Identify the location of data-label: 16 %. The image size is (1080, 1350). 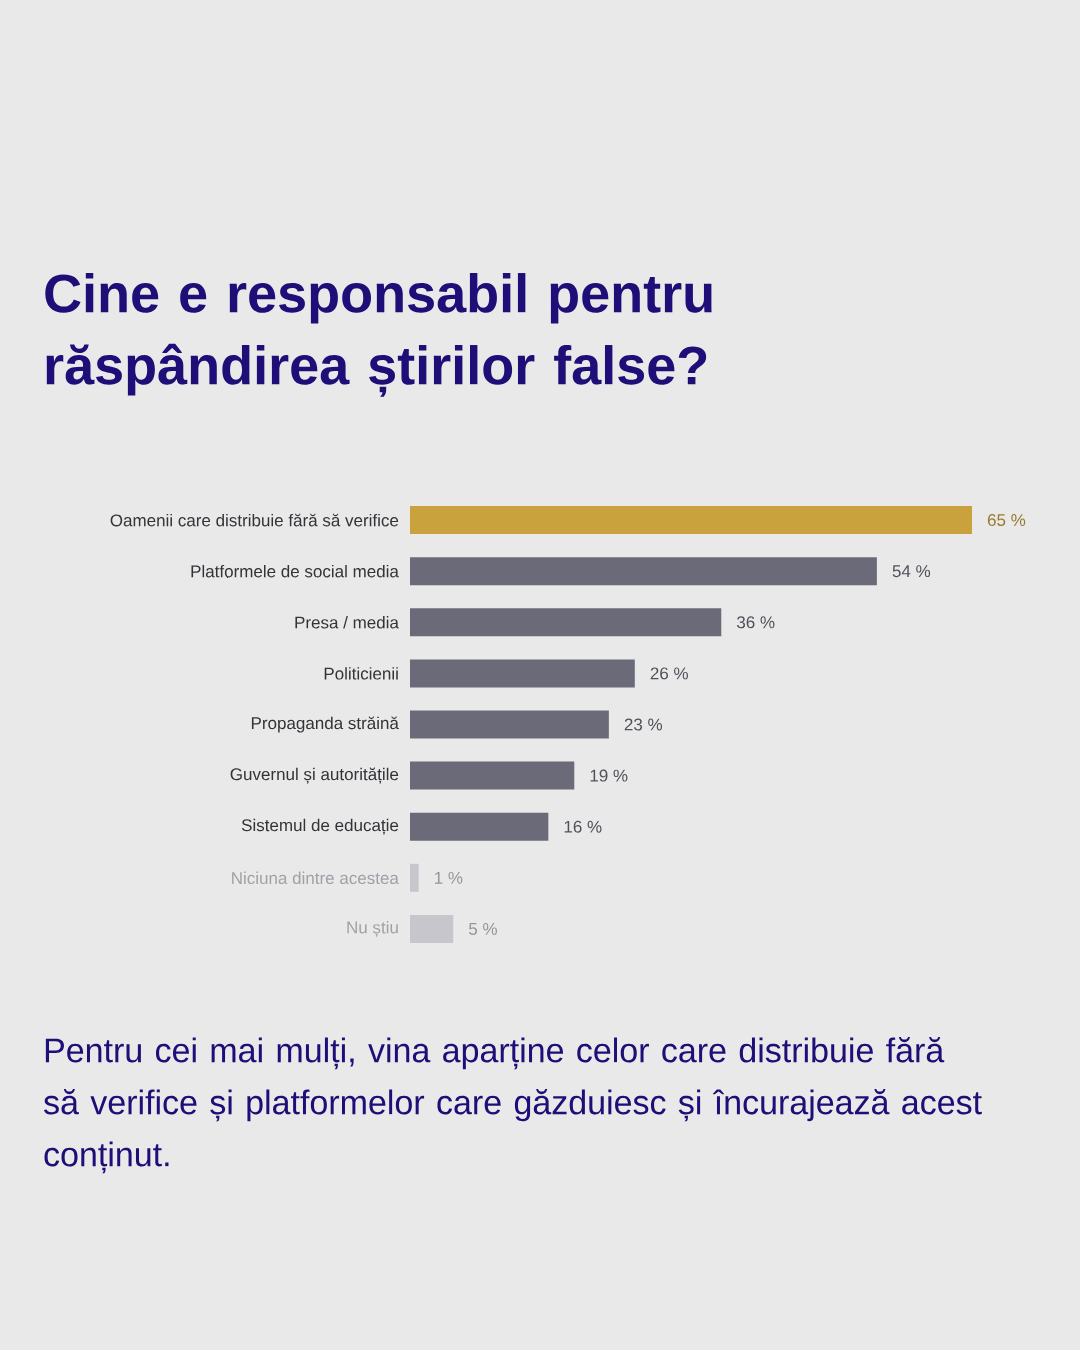
(583, 826).